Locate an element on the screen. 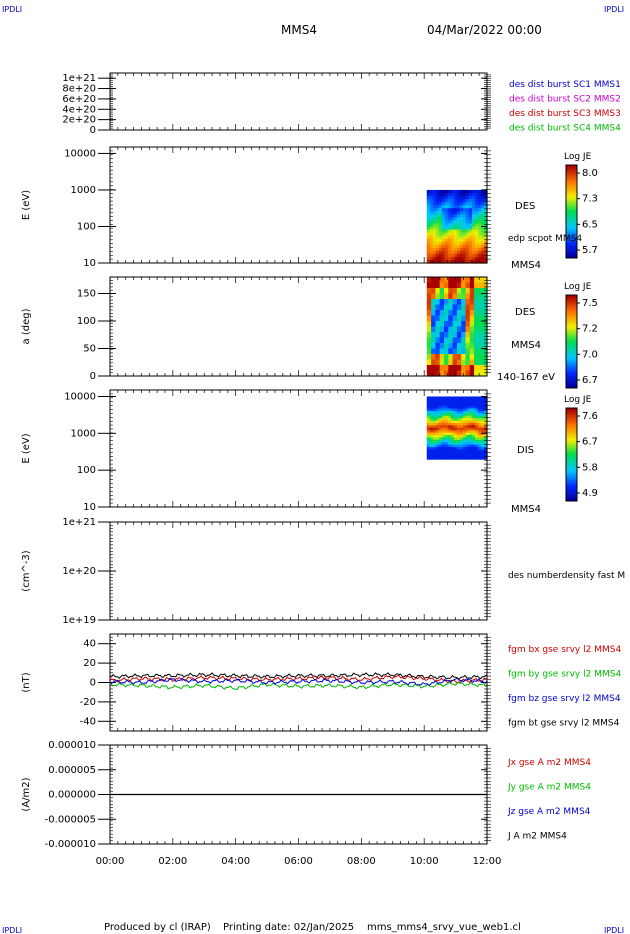 This screenshot has width=630, height=934. p2-ytick-label: 10000 is located at coordinates (80, 153).